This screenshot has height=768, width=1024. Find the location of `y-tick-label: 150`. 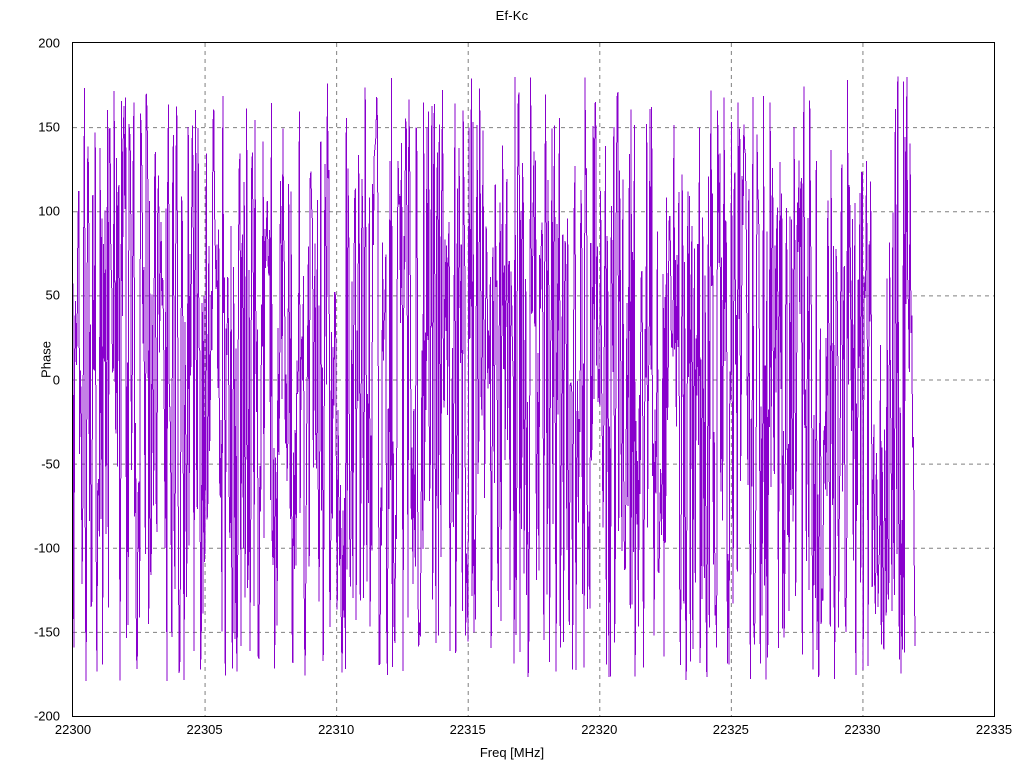

y-tick-label: 150 is located at coordinates (49, 127).